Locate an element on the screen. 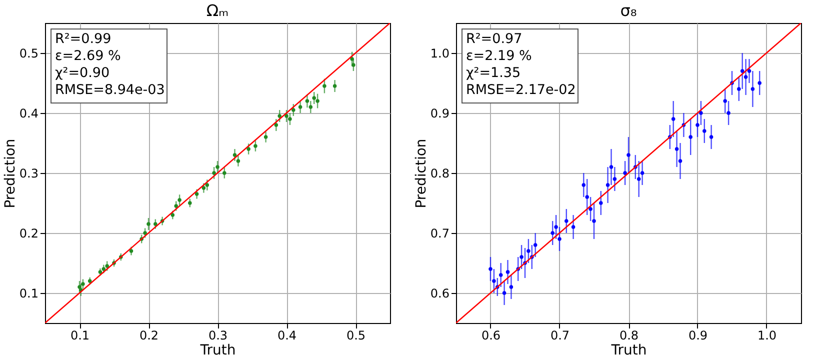 This screenshot has width=830, height=364. y-tick-label: 0.1 is located at coordinates (28, 293).